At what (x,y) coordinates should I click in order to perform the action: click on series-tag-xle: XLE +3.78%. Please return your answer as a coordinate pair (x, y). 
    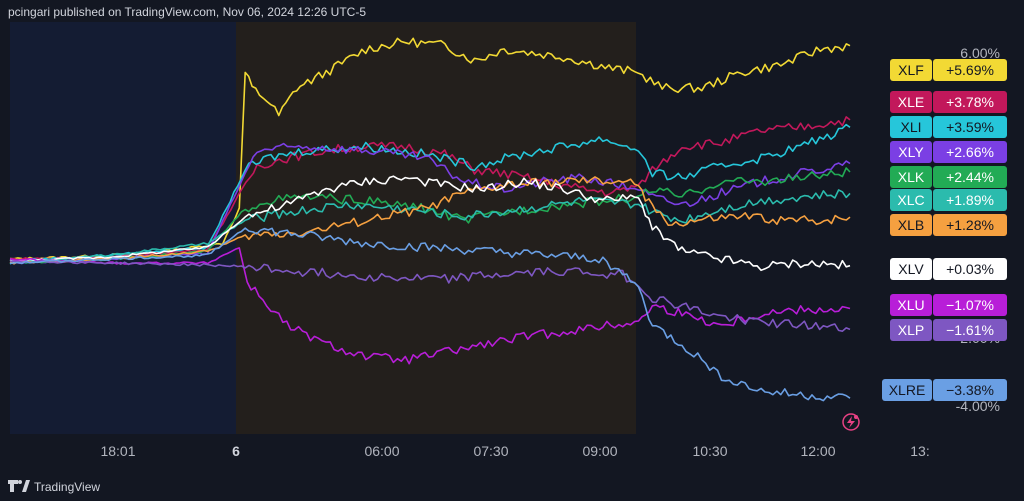
    Looking at the image, I should click on (948, 102).